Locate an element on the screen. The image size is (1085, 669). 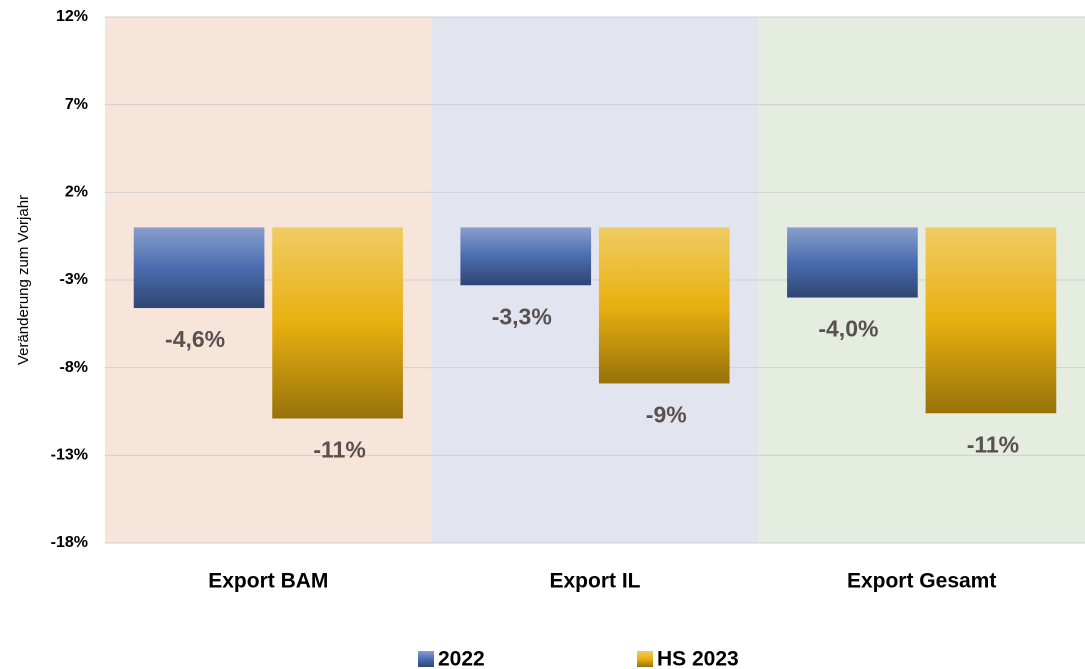
y-axis-label: Veränderung zum Vorjahr is located at coordinates (23, 280).